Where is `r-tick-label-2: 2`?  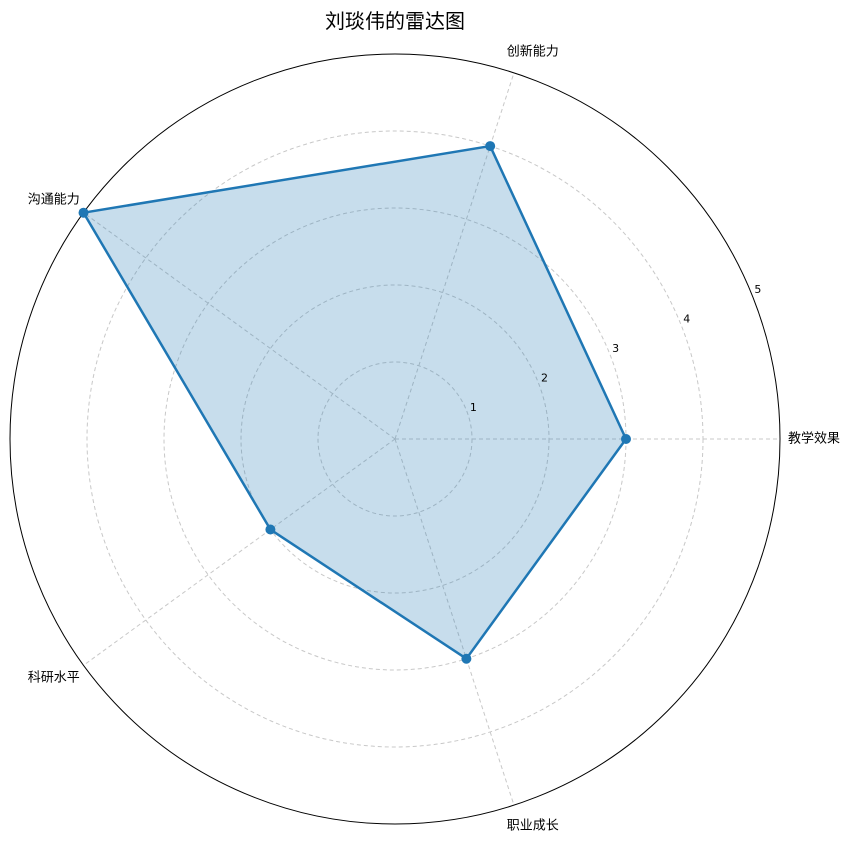 r-tick-label-2: 2 is located at coordinates (544, 378).